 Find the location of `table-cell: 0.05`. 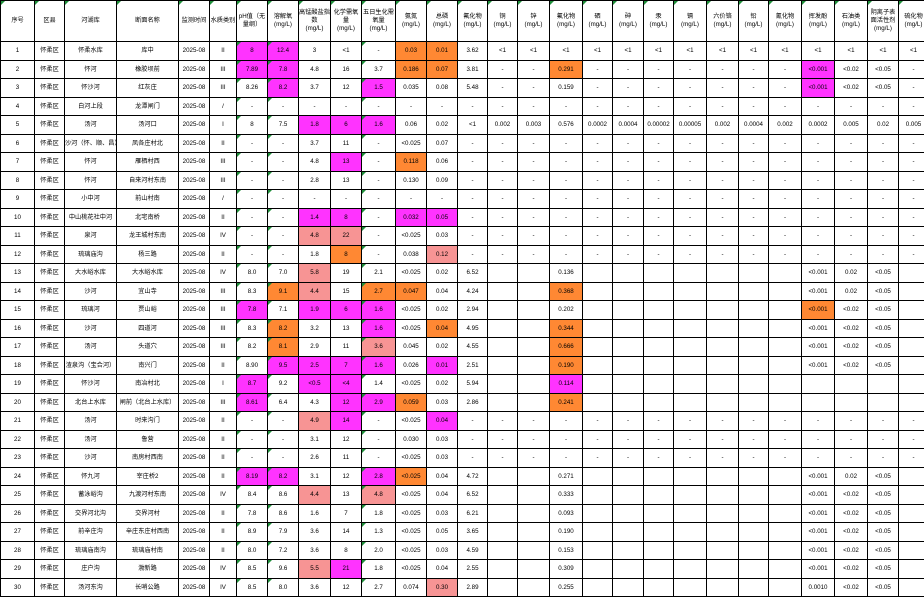

table-cell: 0.05 is located at coordinates (442, 217).